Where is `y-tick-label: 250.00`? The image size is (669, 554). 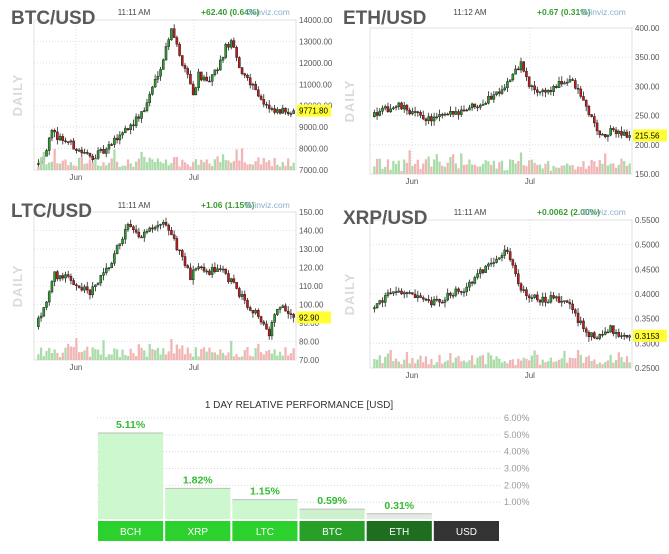
y-tick-label: 250.00 is located at coordinates (647, 116).